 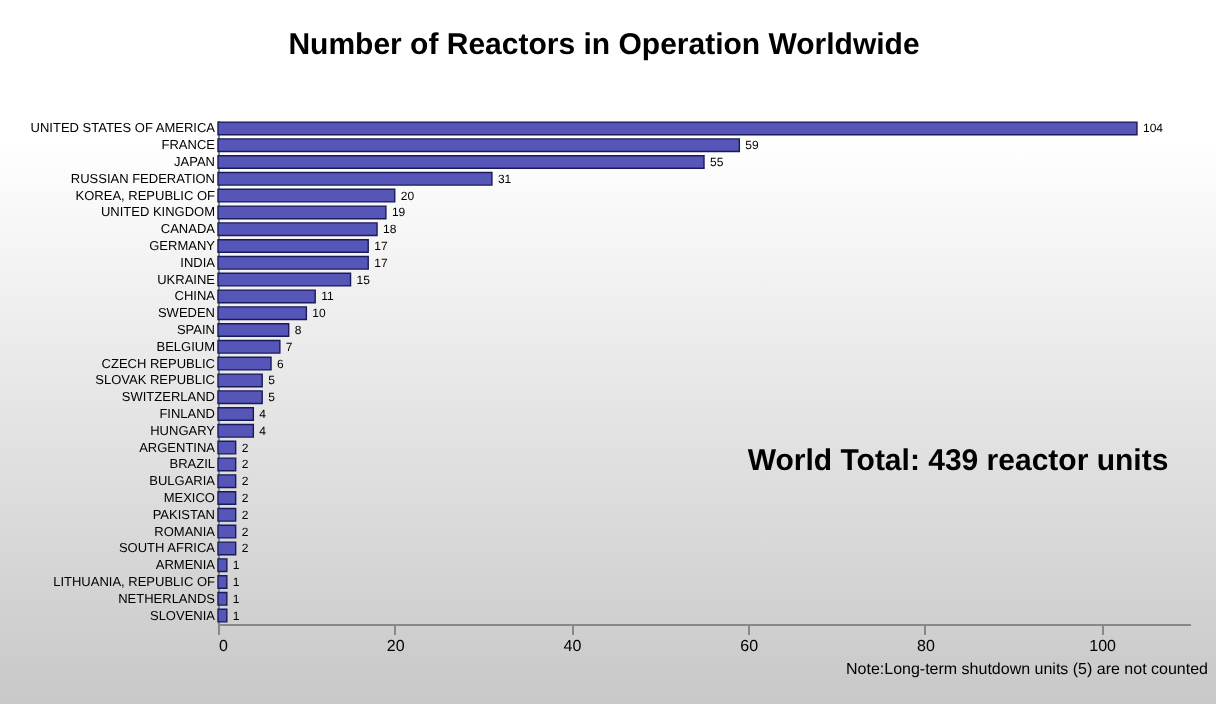 What do you see at coordinates (604, 45) in the screenshot?
I see `chart-title: Number of Reactors in Operation Worldwide` at bounding box center [604, 45].